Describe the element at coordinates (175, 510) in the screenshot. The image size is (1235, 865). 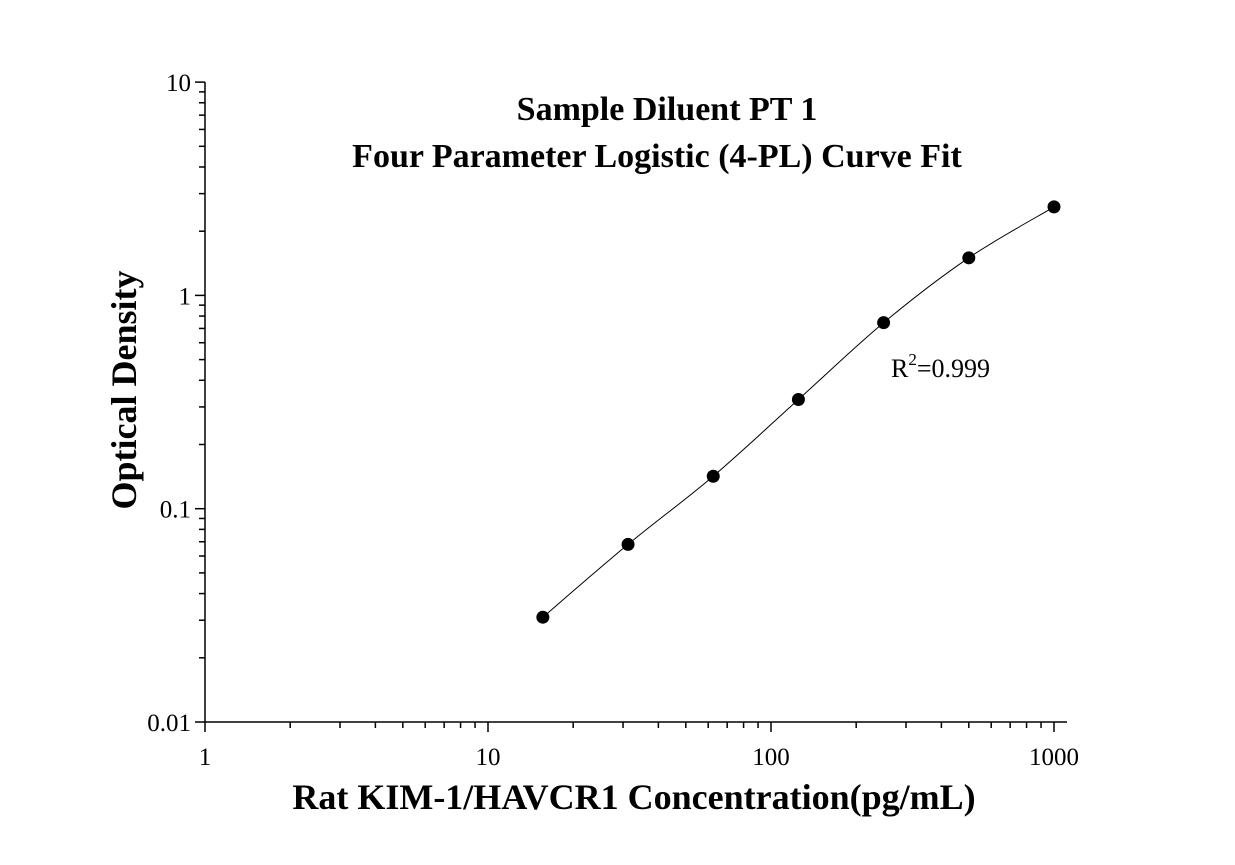
I see `y-tick-label: 0.1` at that location.